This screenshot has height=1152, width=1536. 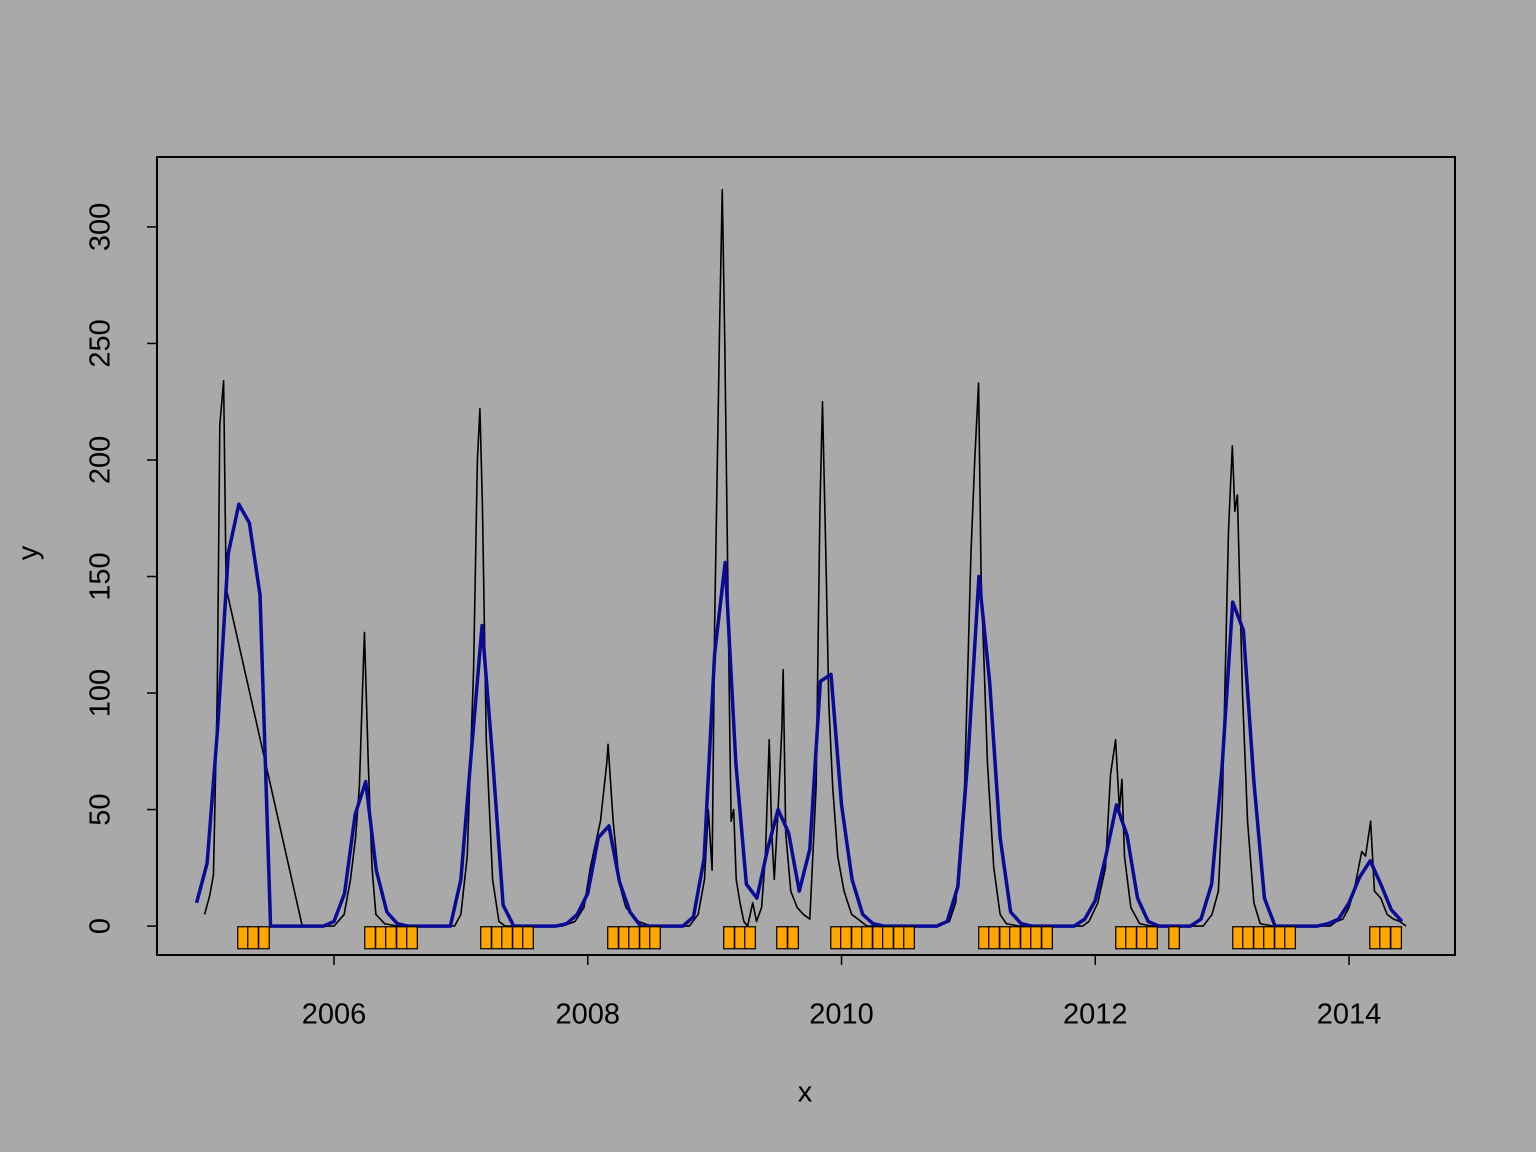 I want to click on y-tick-label: 200, so click(x=101, y=460).